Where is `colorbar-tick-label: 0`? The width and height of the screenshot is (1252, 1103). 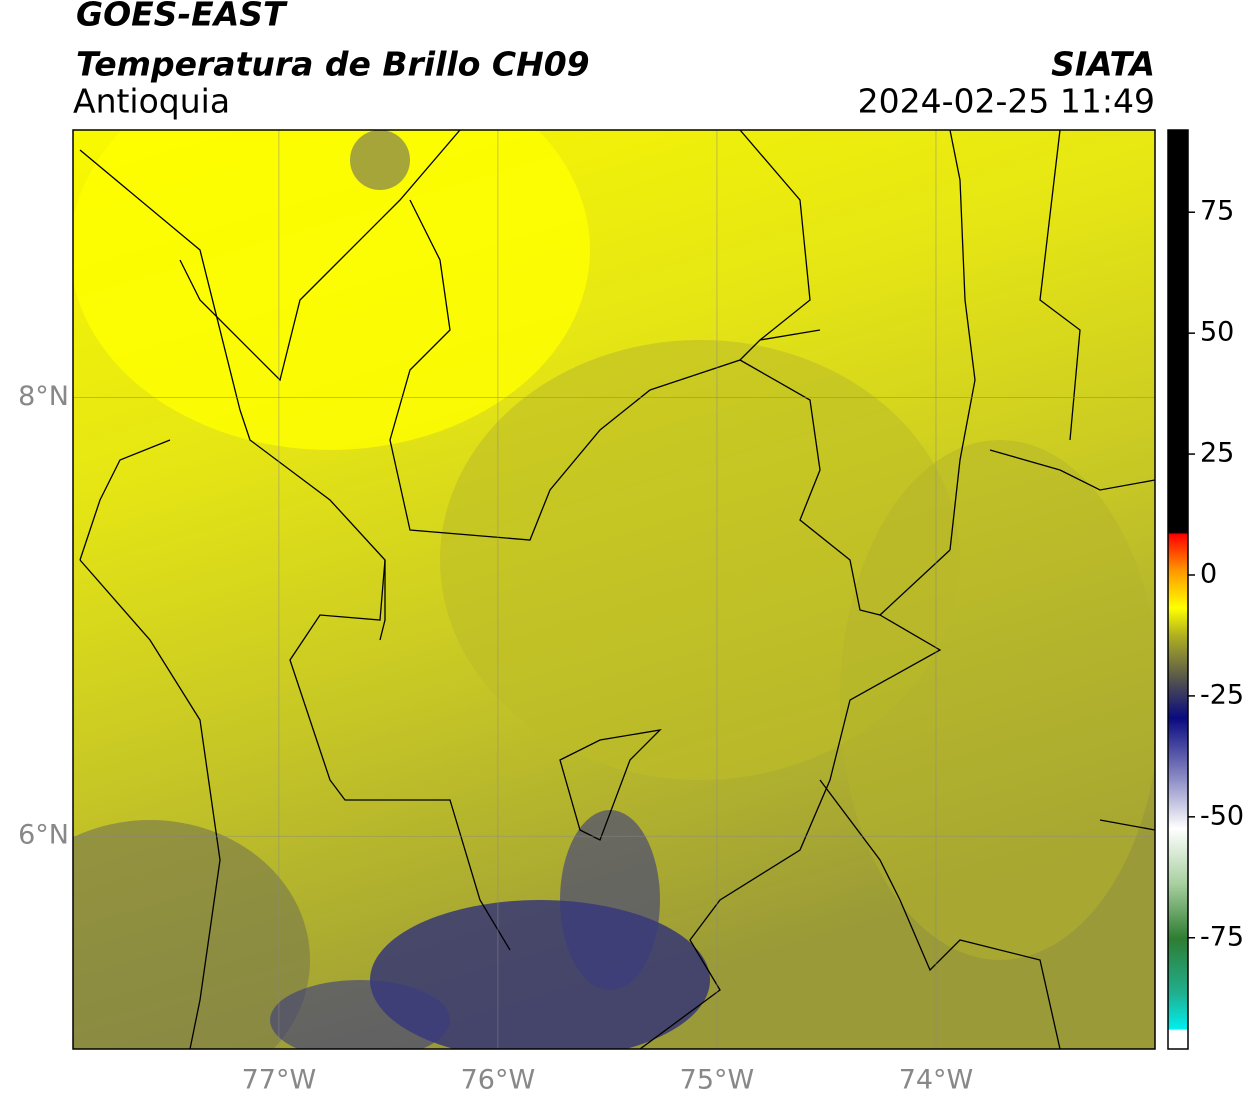
colorbar-tick-label: 0 is located at coordinates (1208, 573).